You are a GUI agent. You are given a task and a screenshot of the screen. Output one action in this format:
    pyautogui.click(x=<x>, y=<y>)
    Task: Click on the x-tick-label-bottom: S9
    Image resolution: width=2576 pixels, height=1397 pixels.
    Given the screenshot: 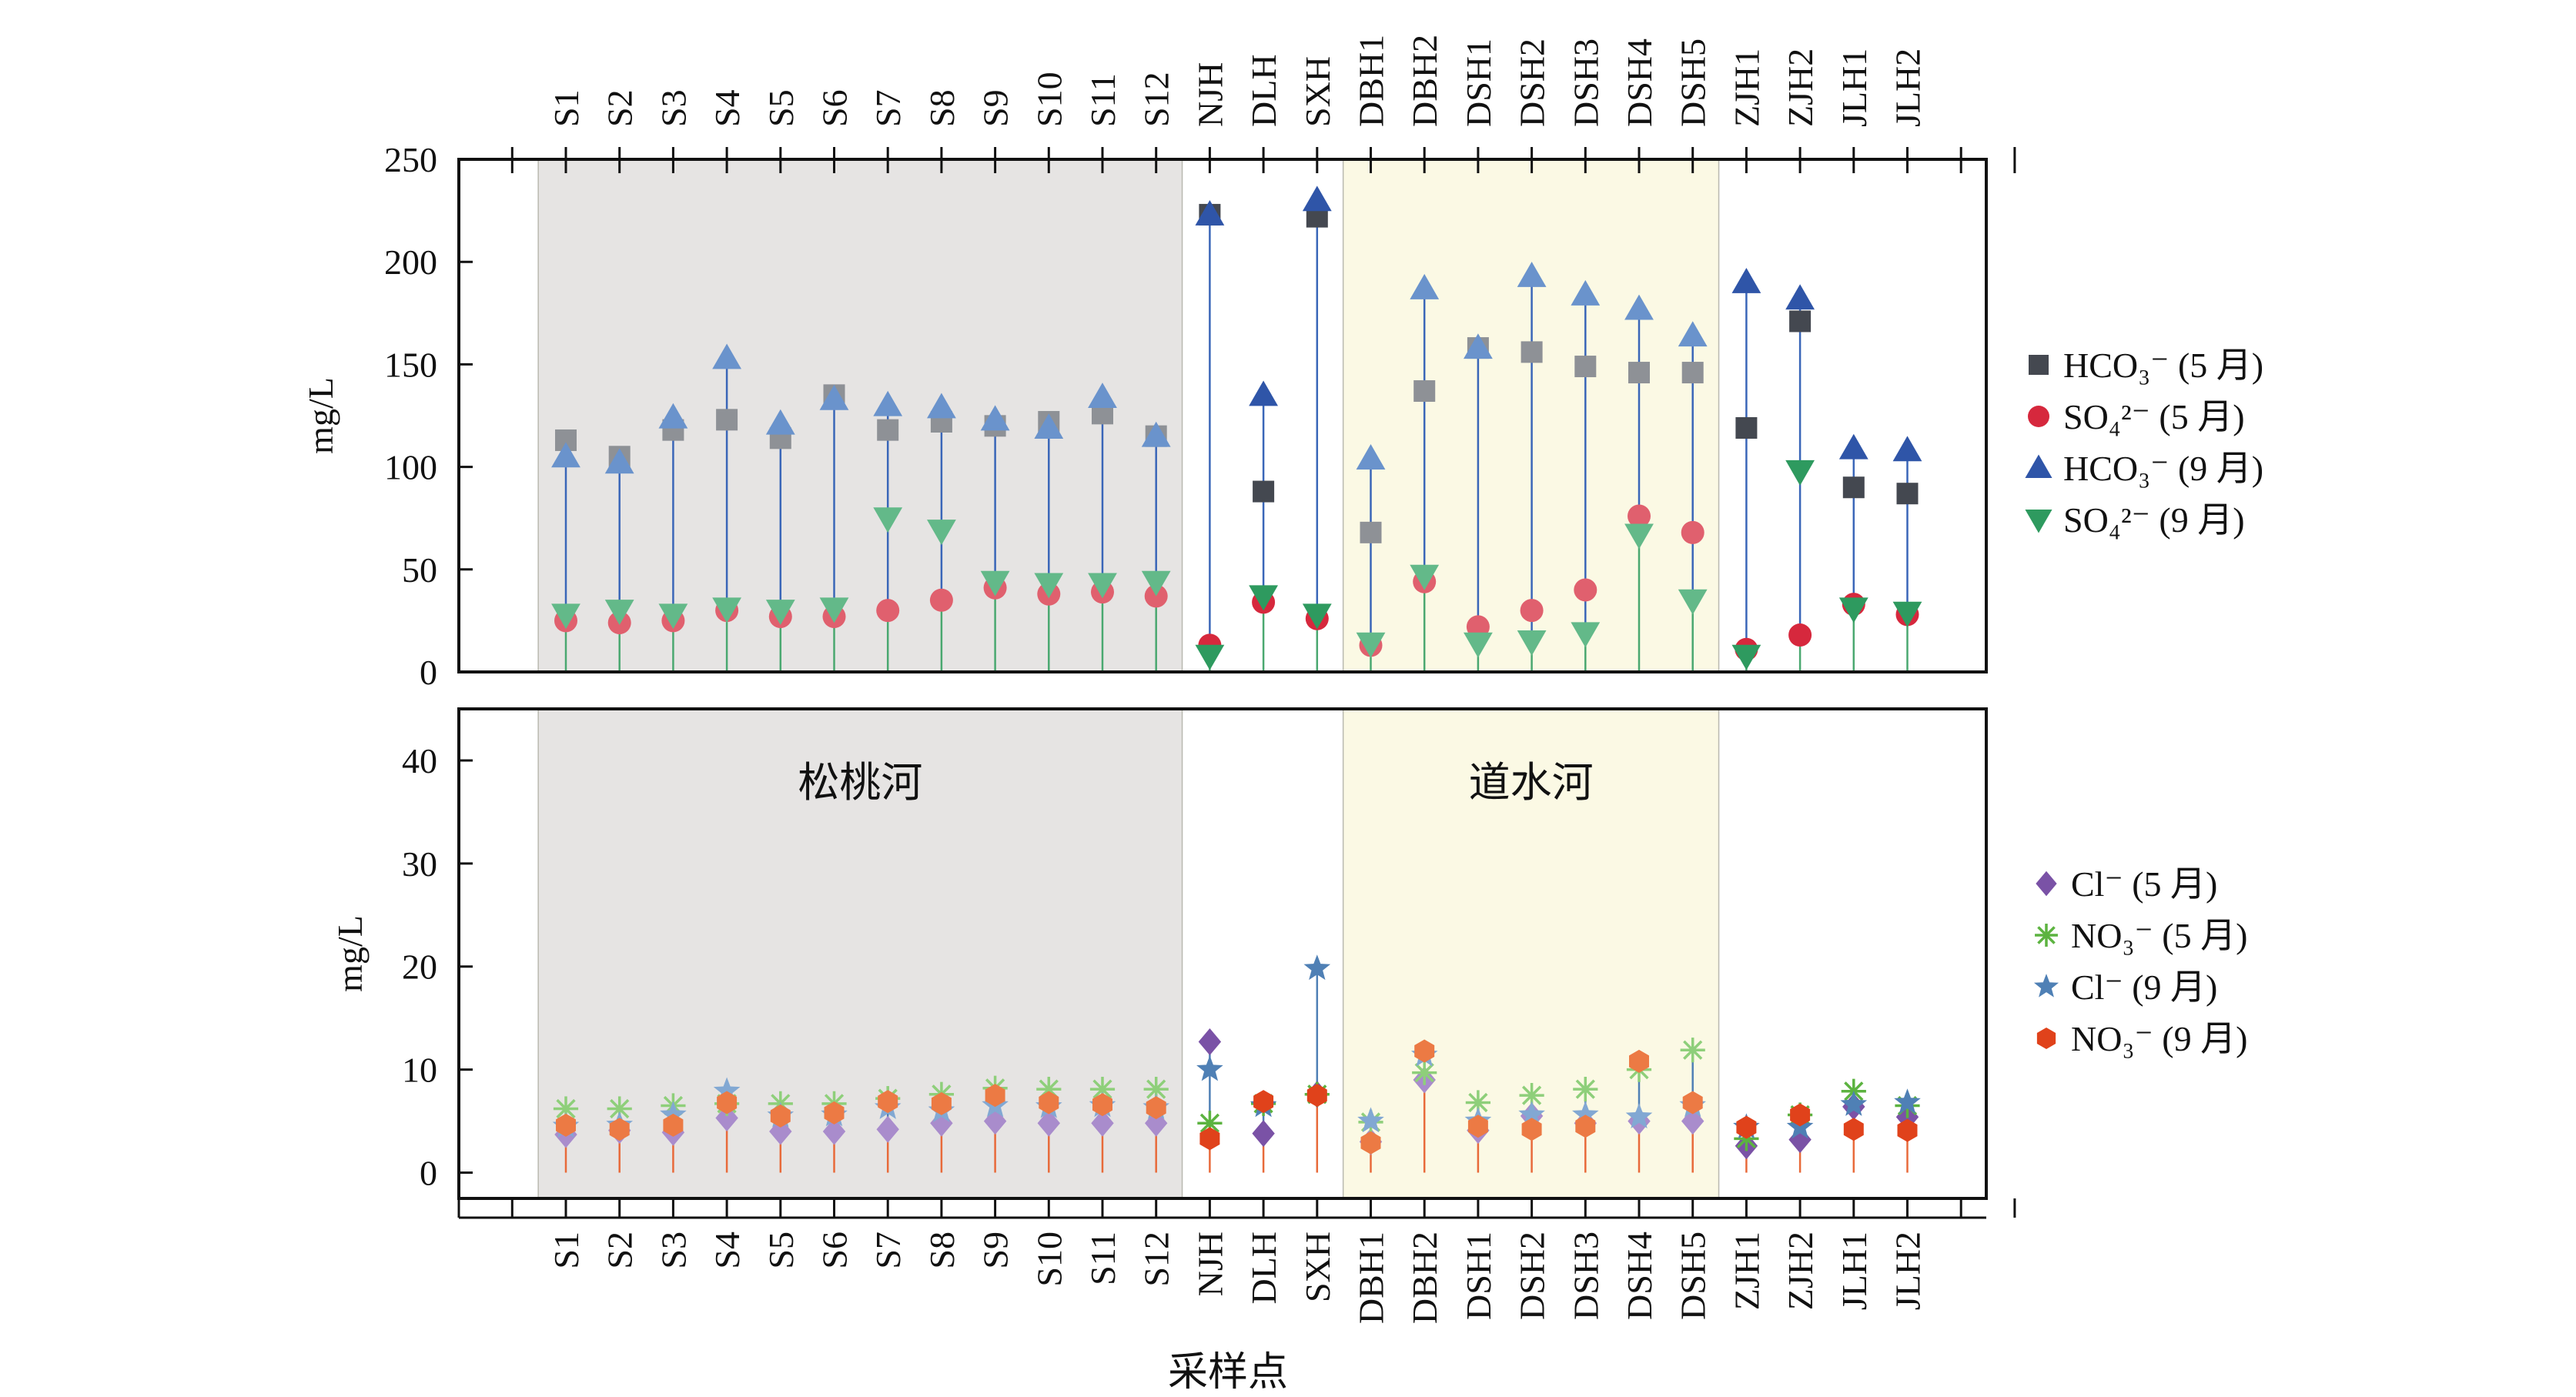 What is the action you would take?
    pyautogui.click(x=995, y=1250)
    